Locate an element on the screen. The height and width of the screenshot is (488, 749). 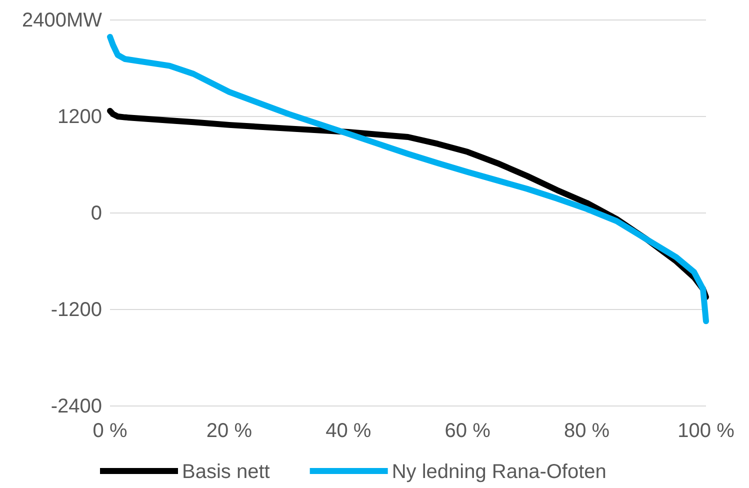
x-tick-label: 60 % is located at coordinates (467, 431).